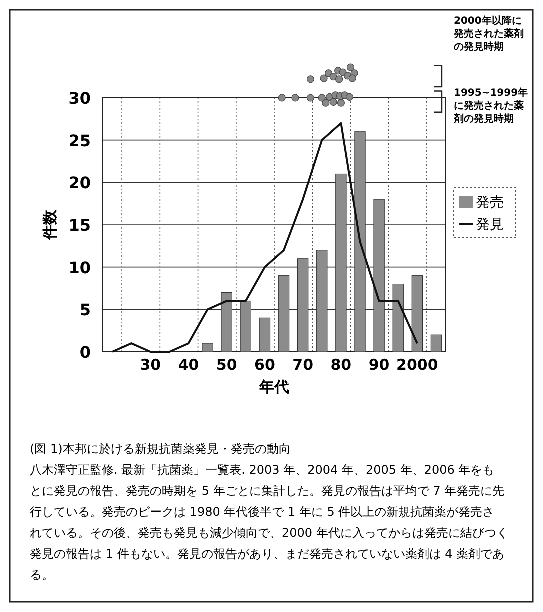  I want to click on y-tick-label: 15, so click(79, 225).